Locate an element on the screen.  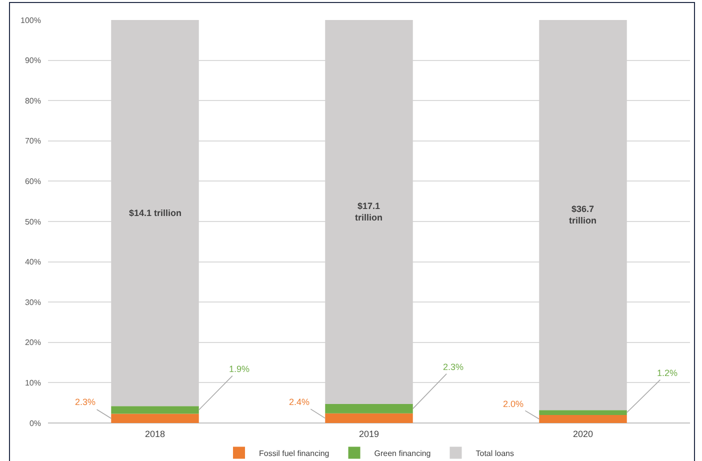
legend-label: Fossil fuel financing is located at coordinates (294, 453).